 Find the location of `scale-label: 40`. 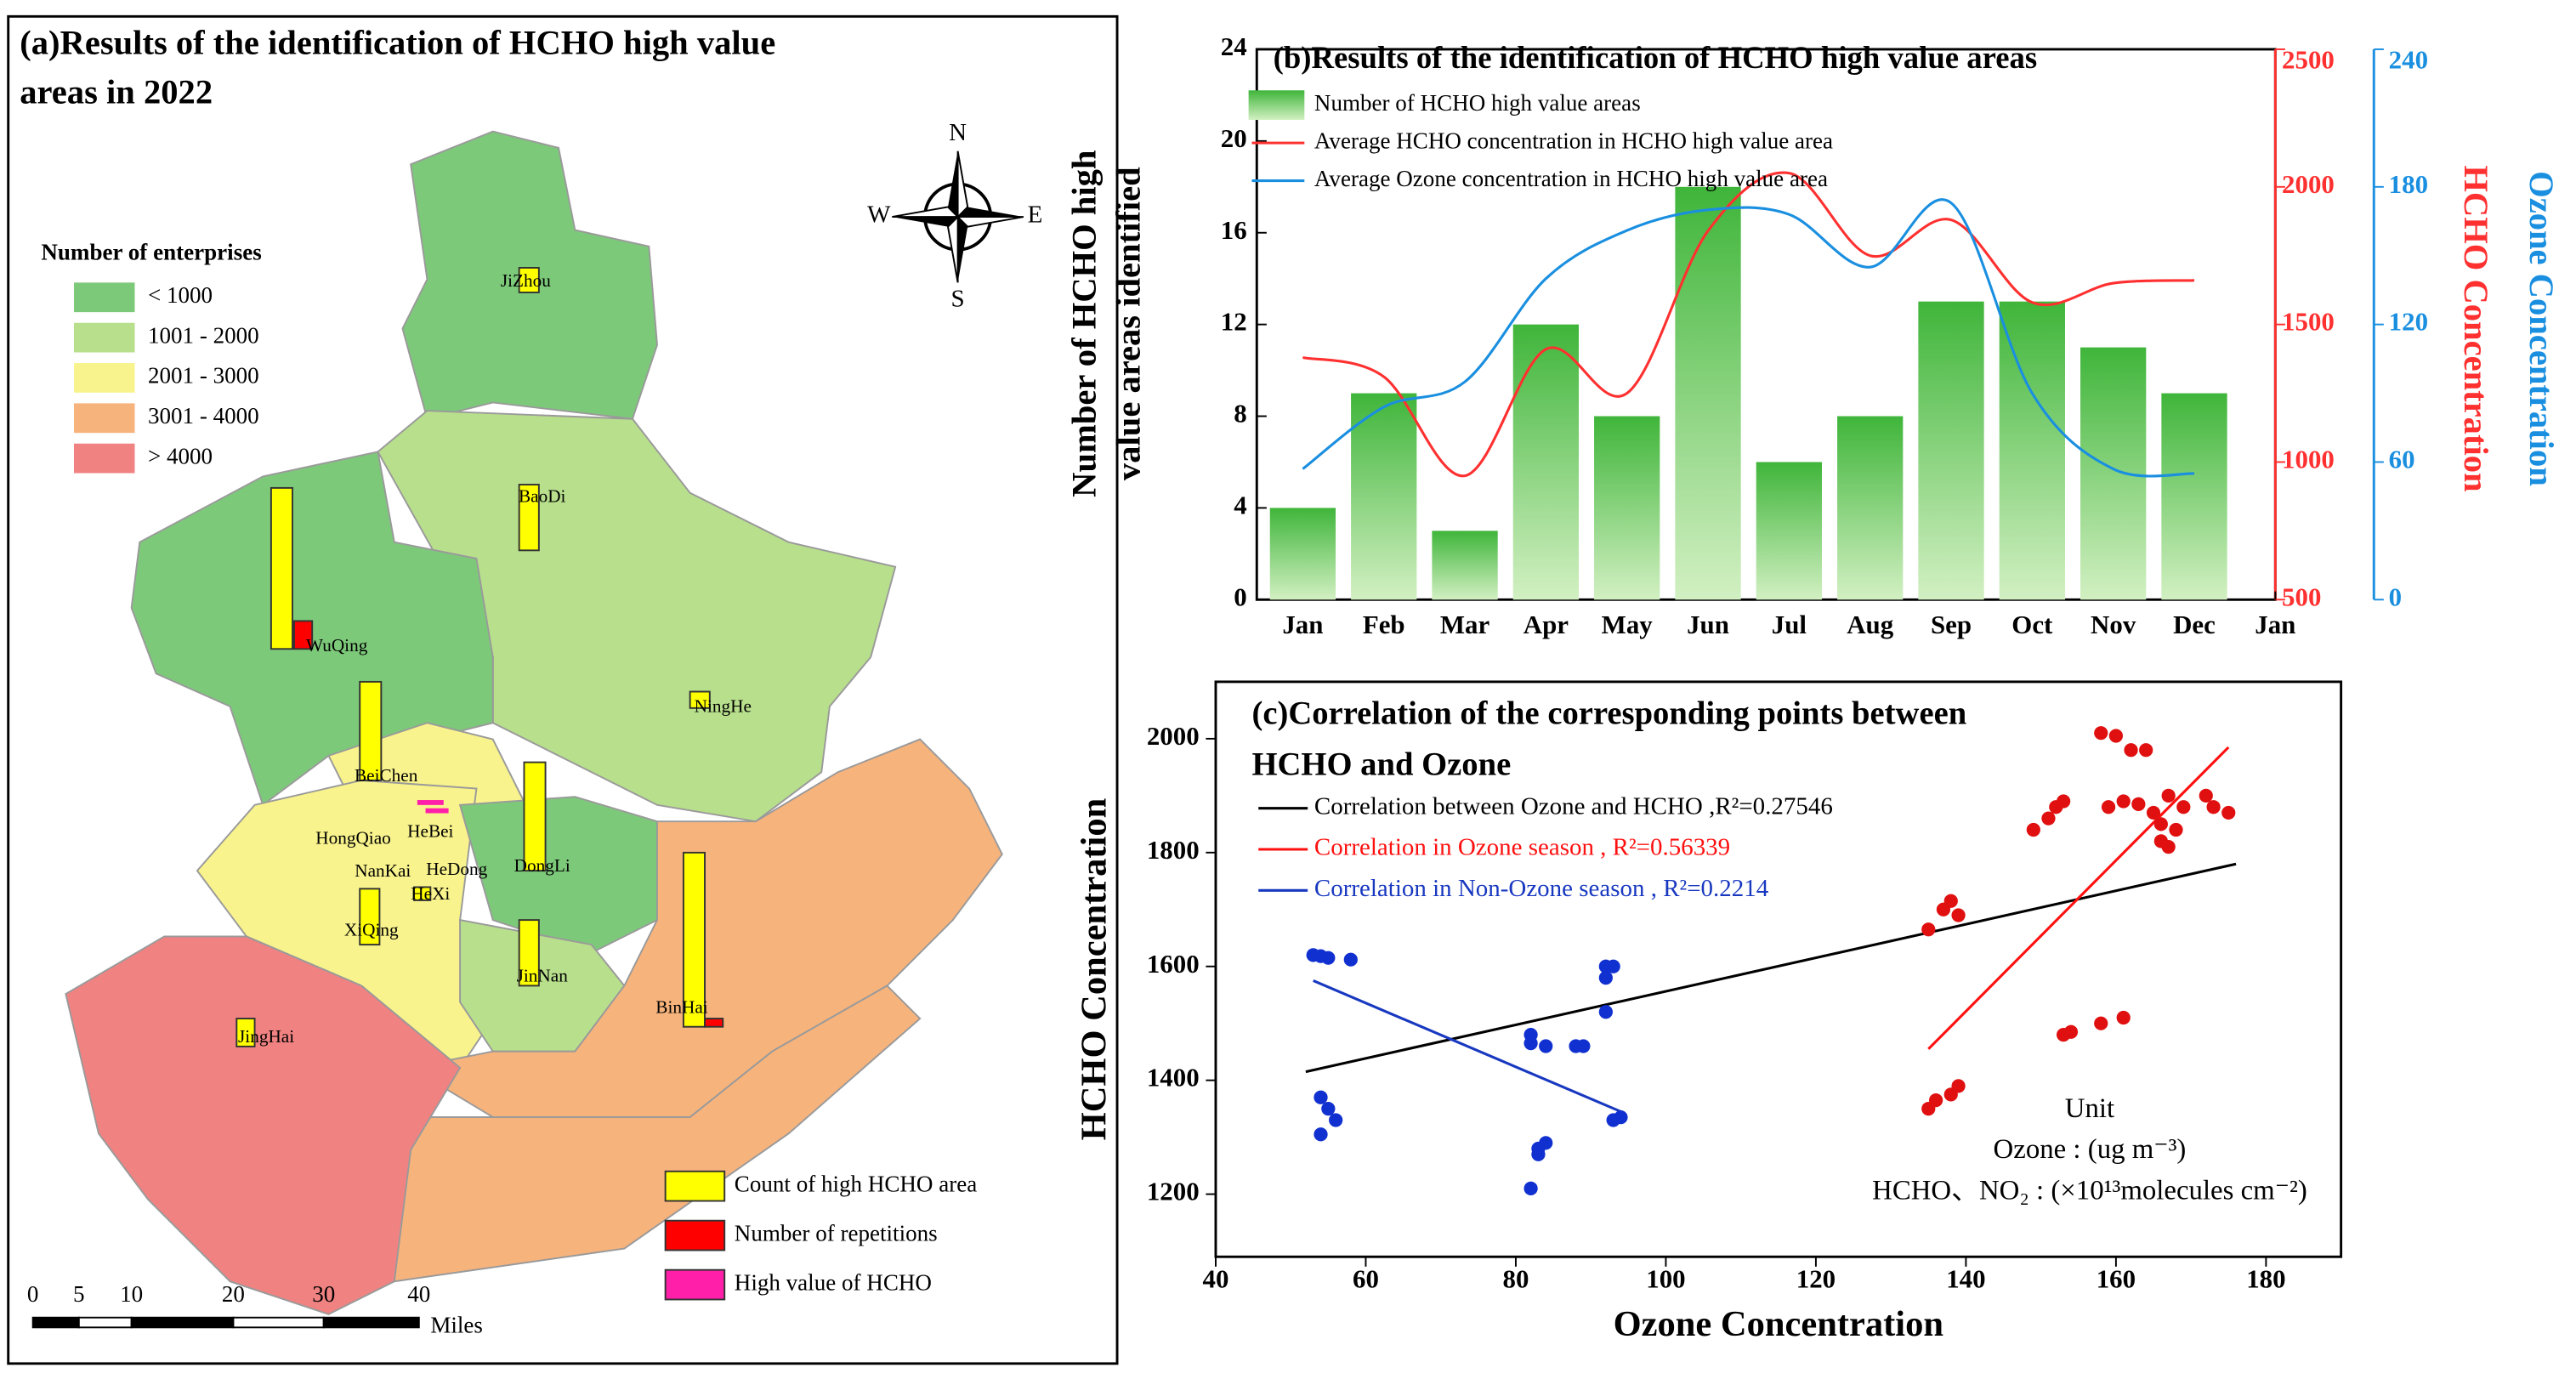

scale-label: 40 is located at coordinates (419, 1294).